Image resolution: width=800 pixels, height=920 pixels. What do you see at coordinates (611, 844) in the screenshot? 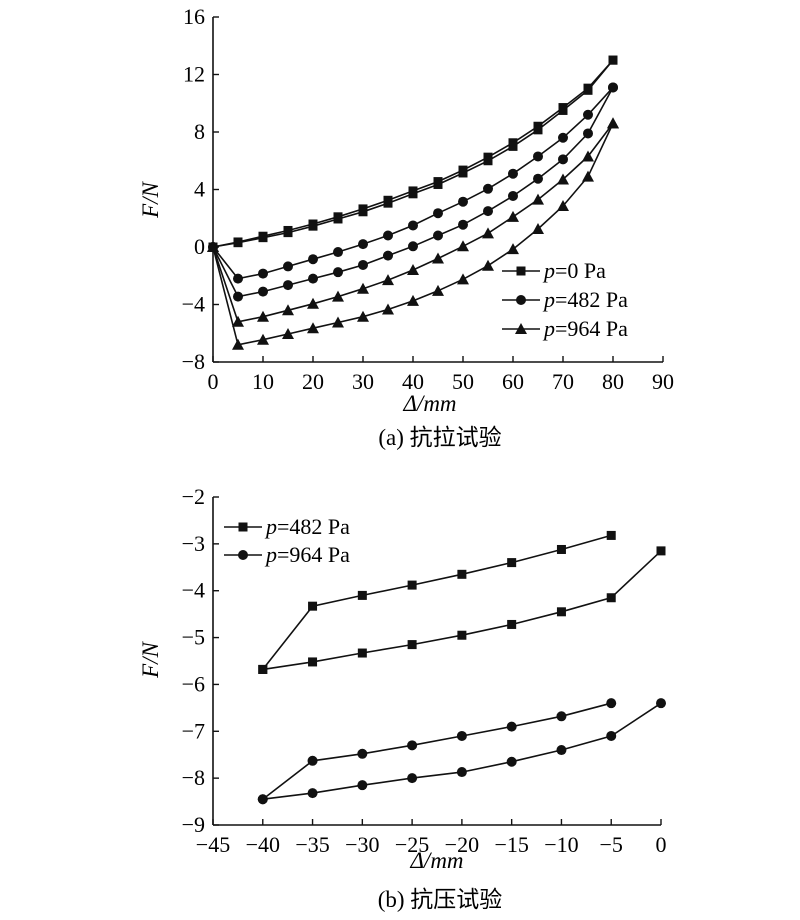
I see `x-tick-label: −5` at bounding box center [611, 844].